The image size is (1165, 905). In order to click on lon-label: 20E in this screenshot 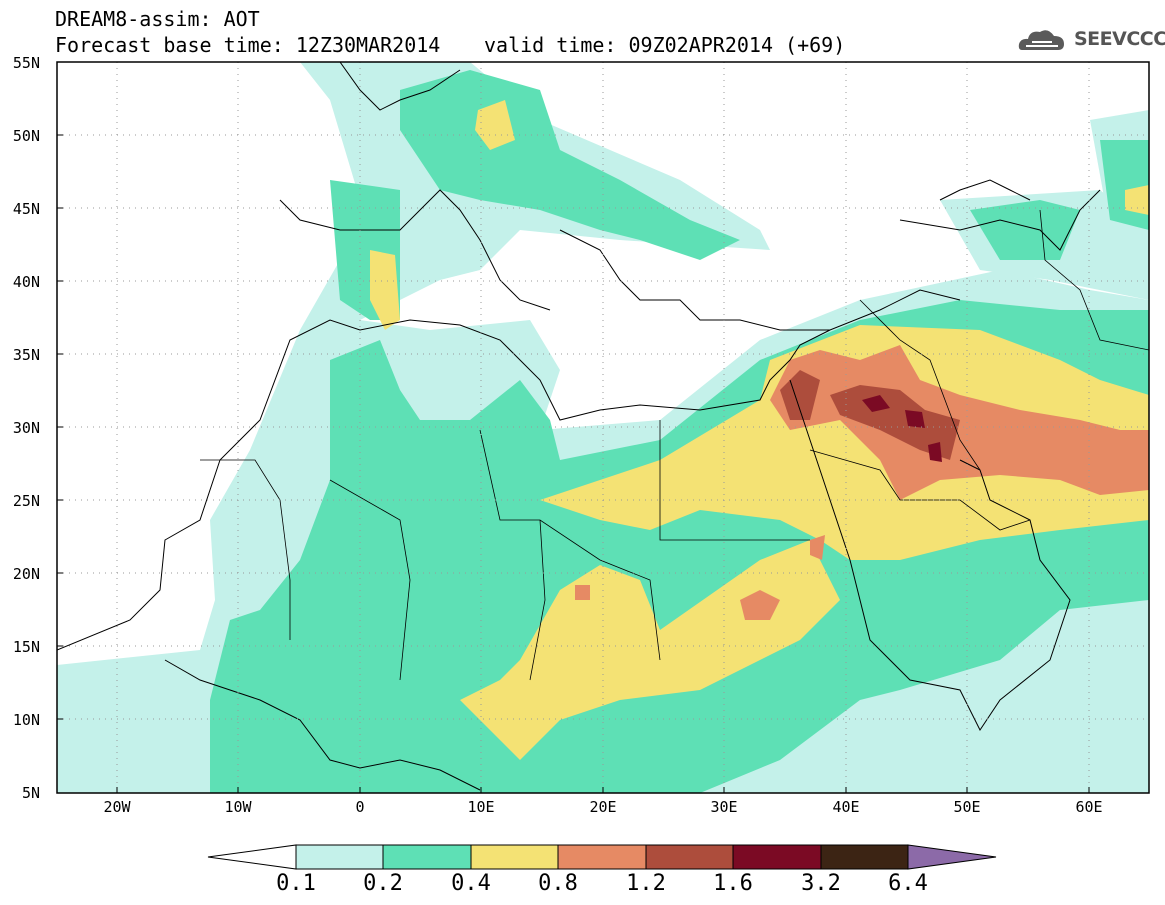, I will do `click(603, 807)`.